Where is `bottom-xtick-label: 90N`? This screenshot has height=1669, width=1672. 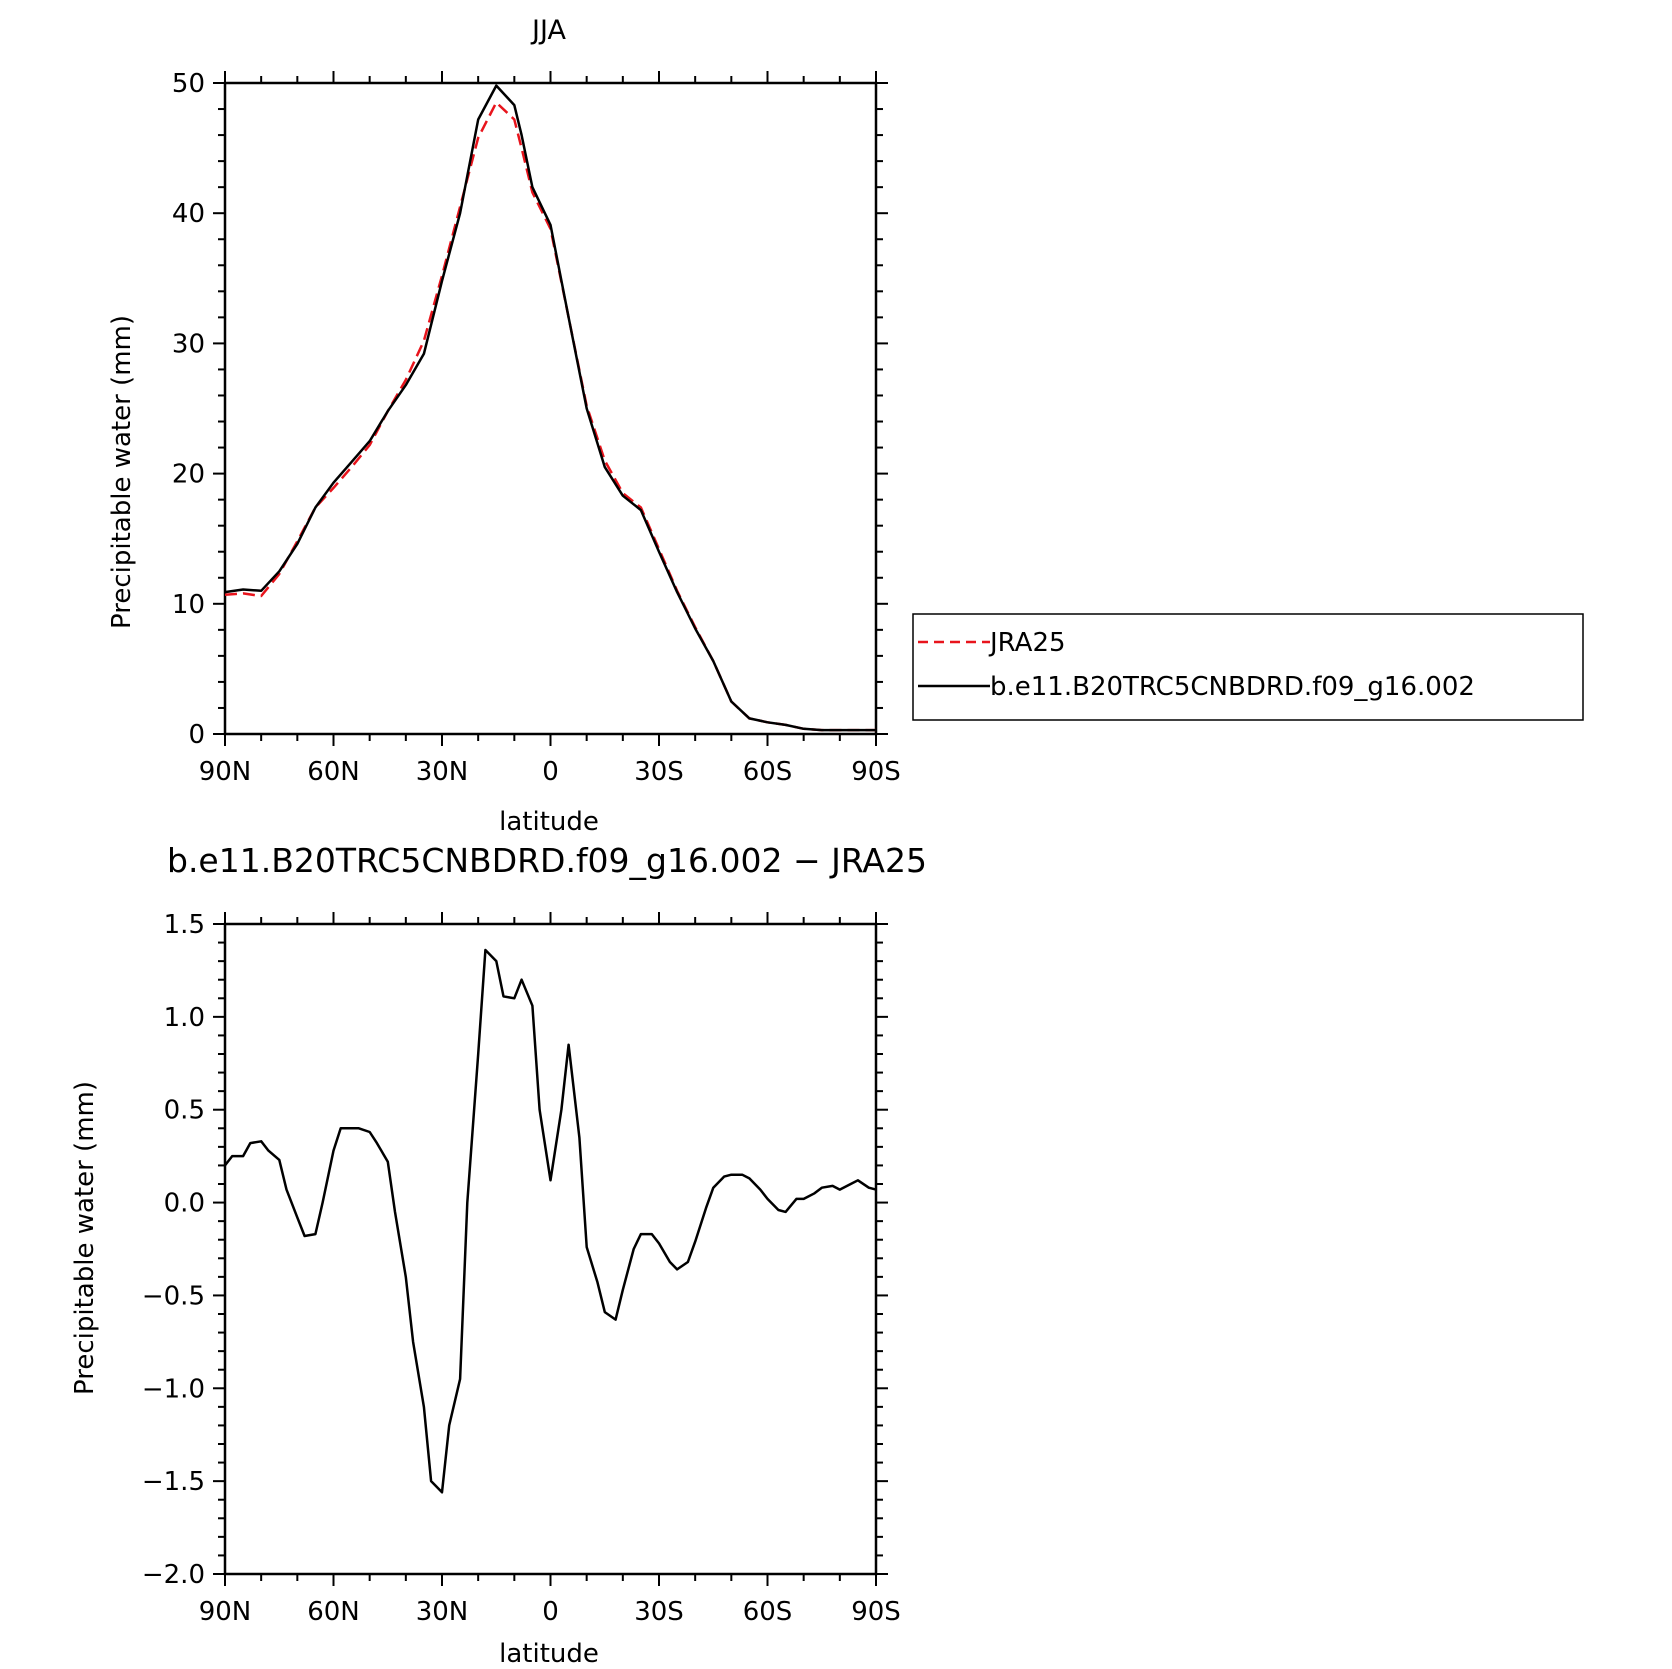 bottom-xtick-label: 90N is located at coordinates (225, 1612).